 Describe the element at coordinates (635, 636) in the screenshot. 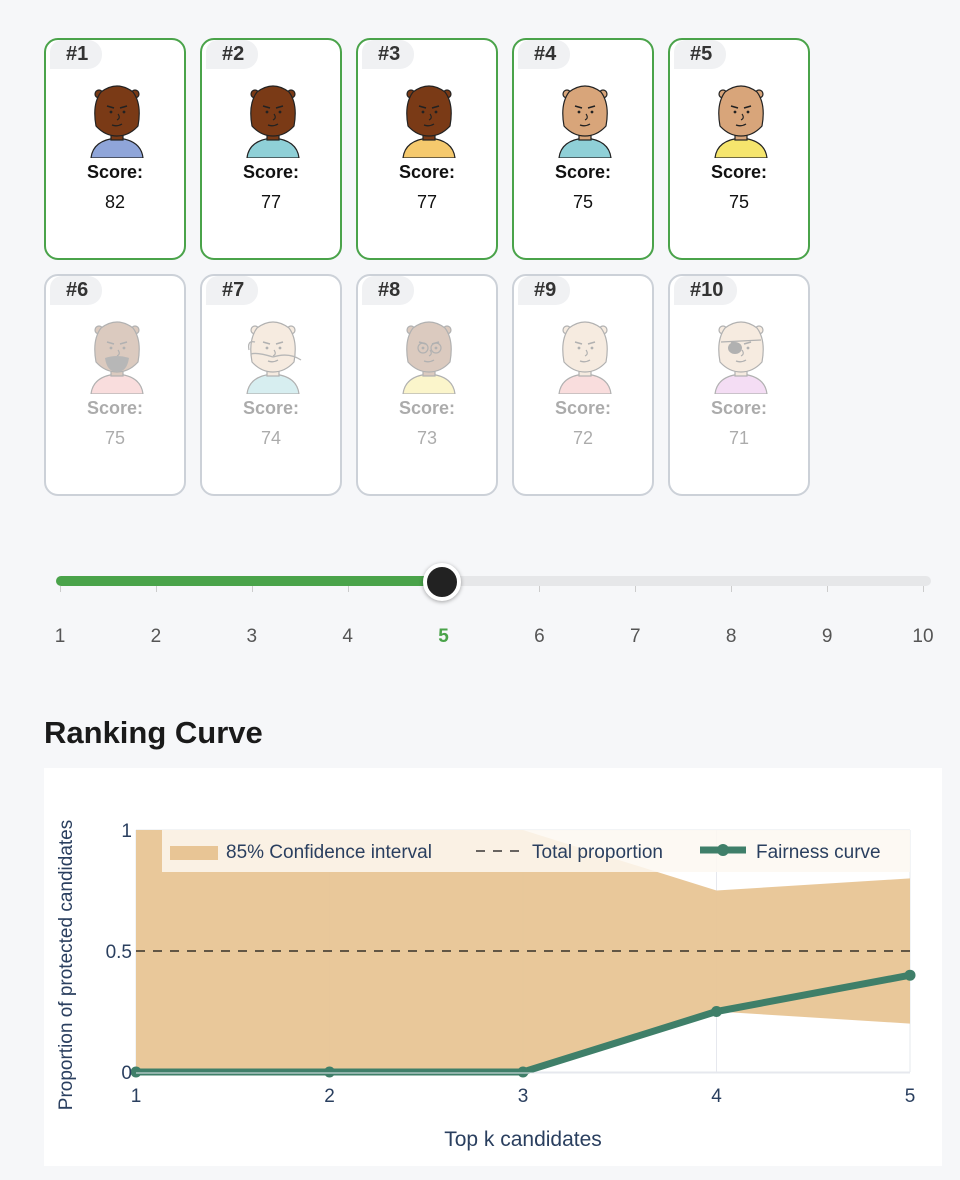

I see `slider-tick-label: 7` at that location.